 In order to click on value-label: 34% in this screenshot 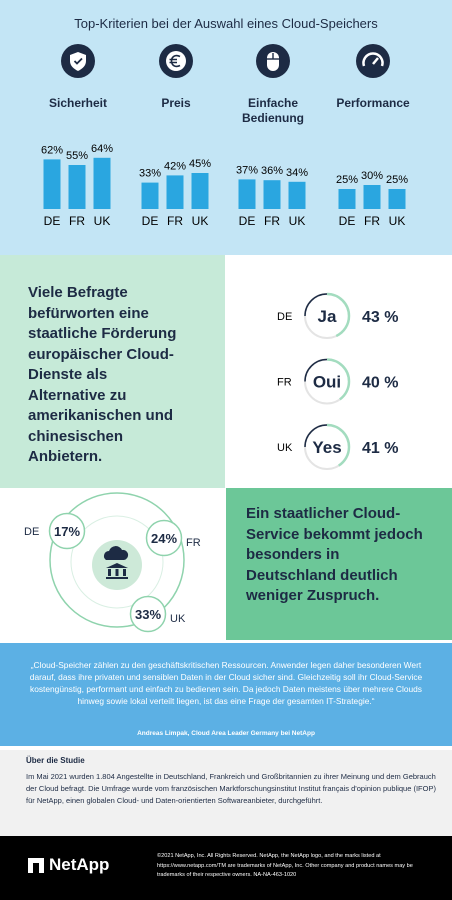, I will do `click(297, 173)`.